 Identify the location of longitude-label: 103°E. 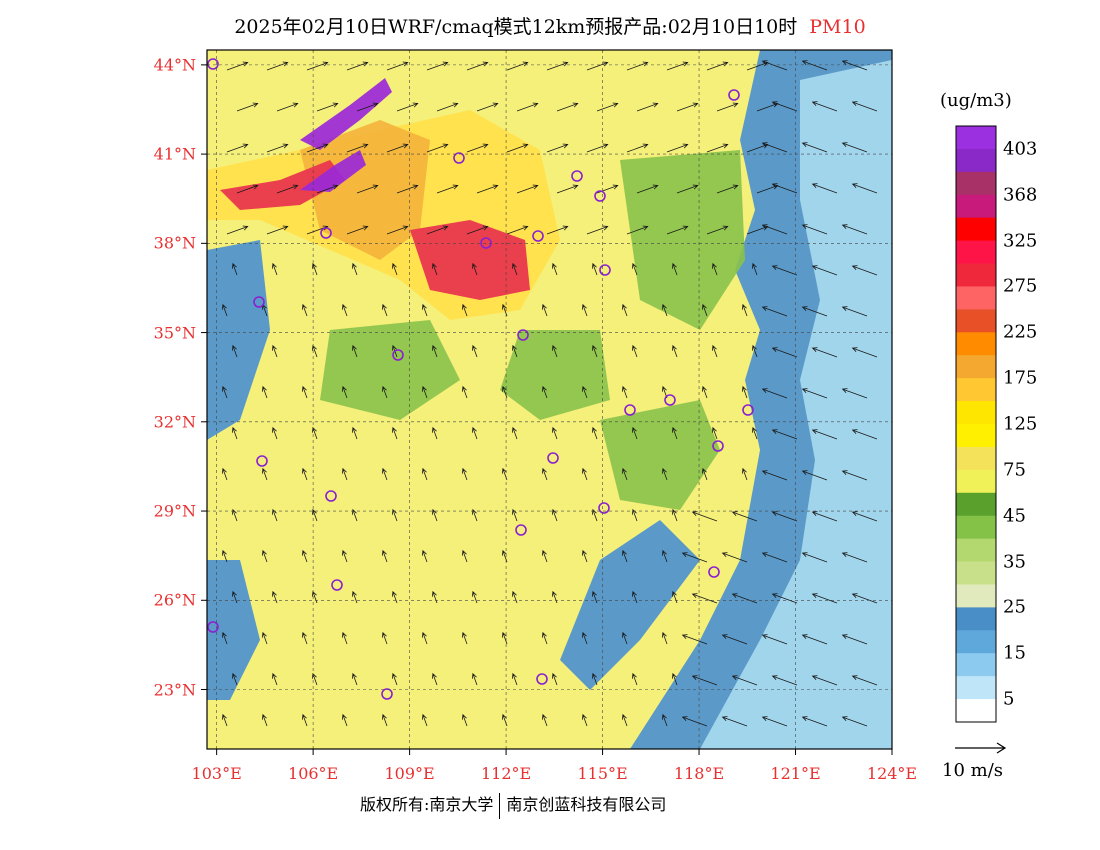
(216, 773).